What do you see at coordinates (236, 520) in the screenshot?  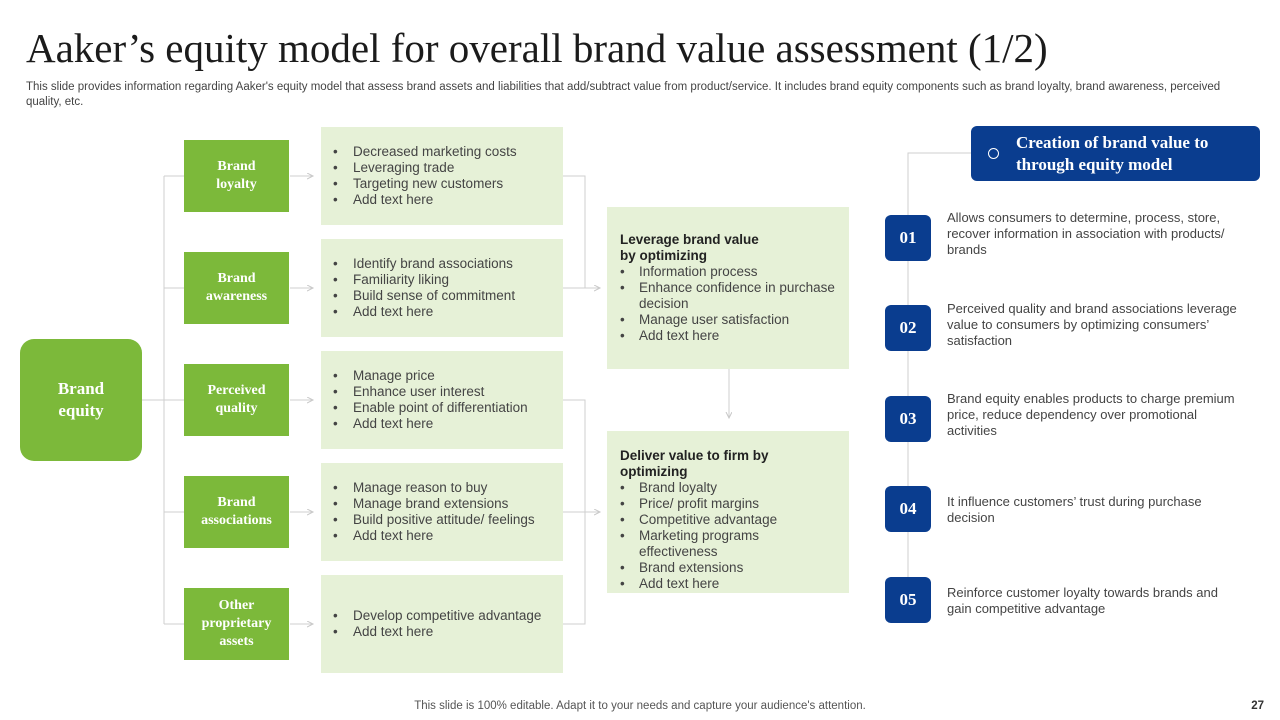 I see `component-label-line: associations` at bounding box center [236, 520].